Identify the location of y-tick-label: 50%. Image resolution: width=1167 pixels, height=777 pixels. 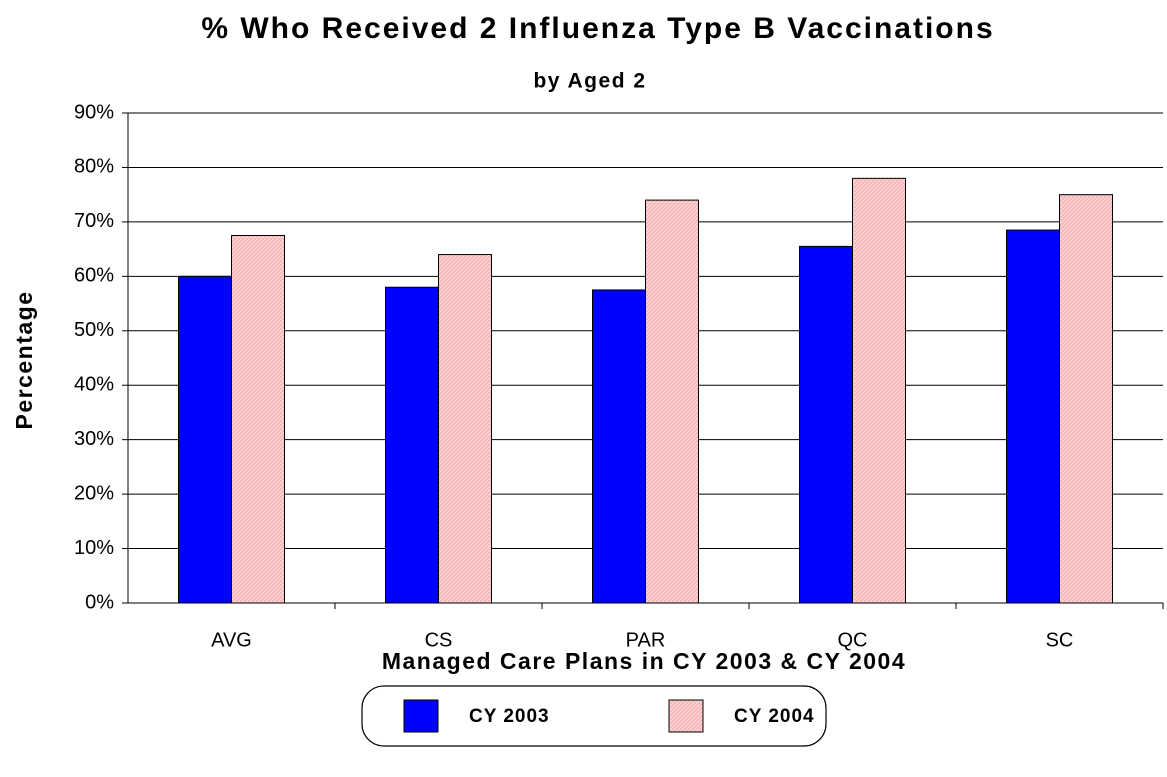
(94, 330).